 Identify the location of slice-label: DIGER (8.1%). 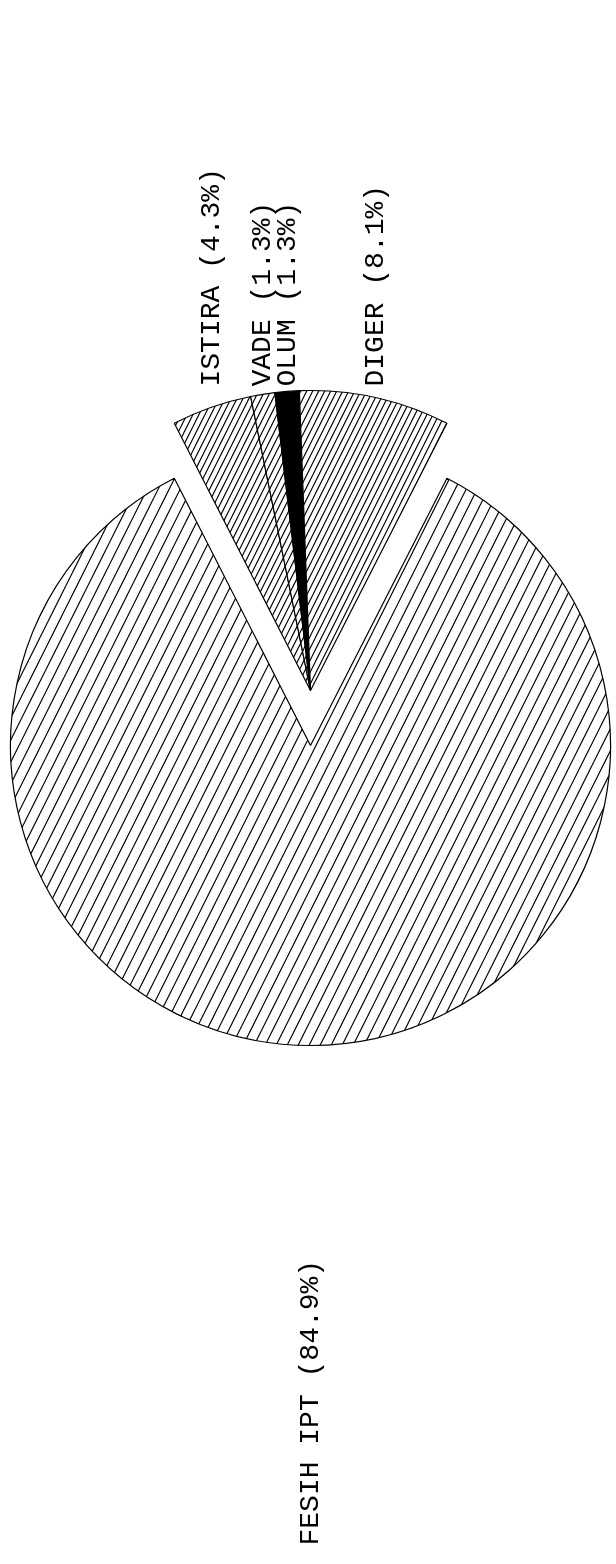
(375, 285).